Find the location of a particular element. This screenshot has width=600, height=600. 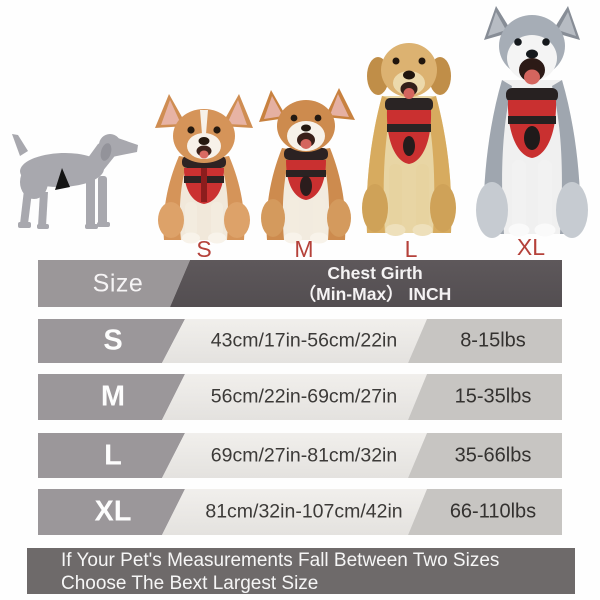

size-value: L is located at coordinates (113, 455).